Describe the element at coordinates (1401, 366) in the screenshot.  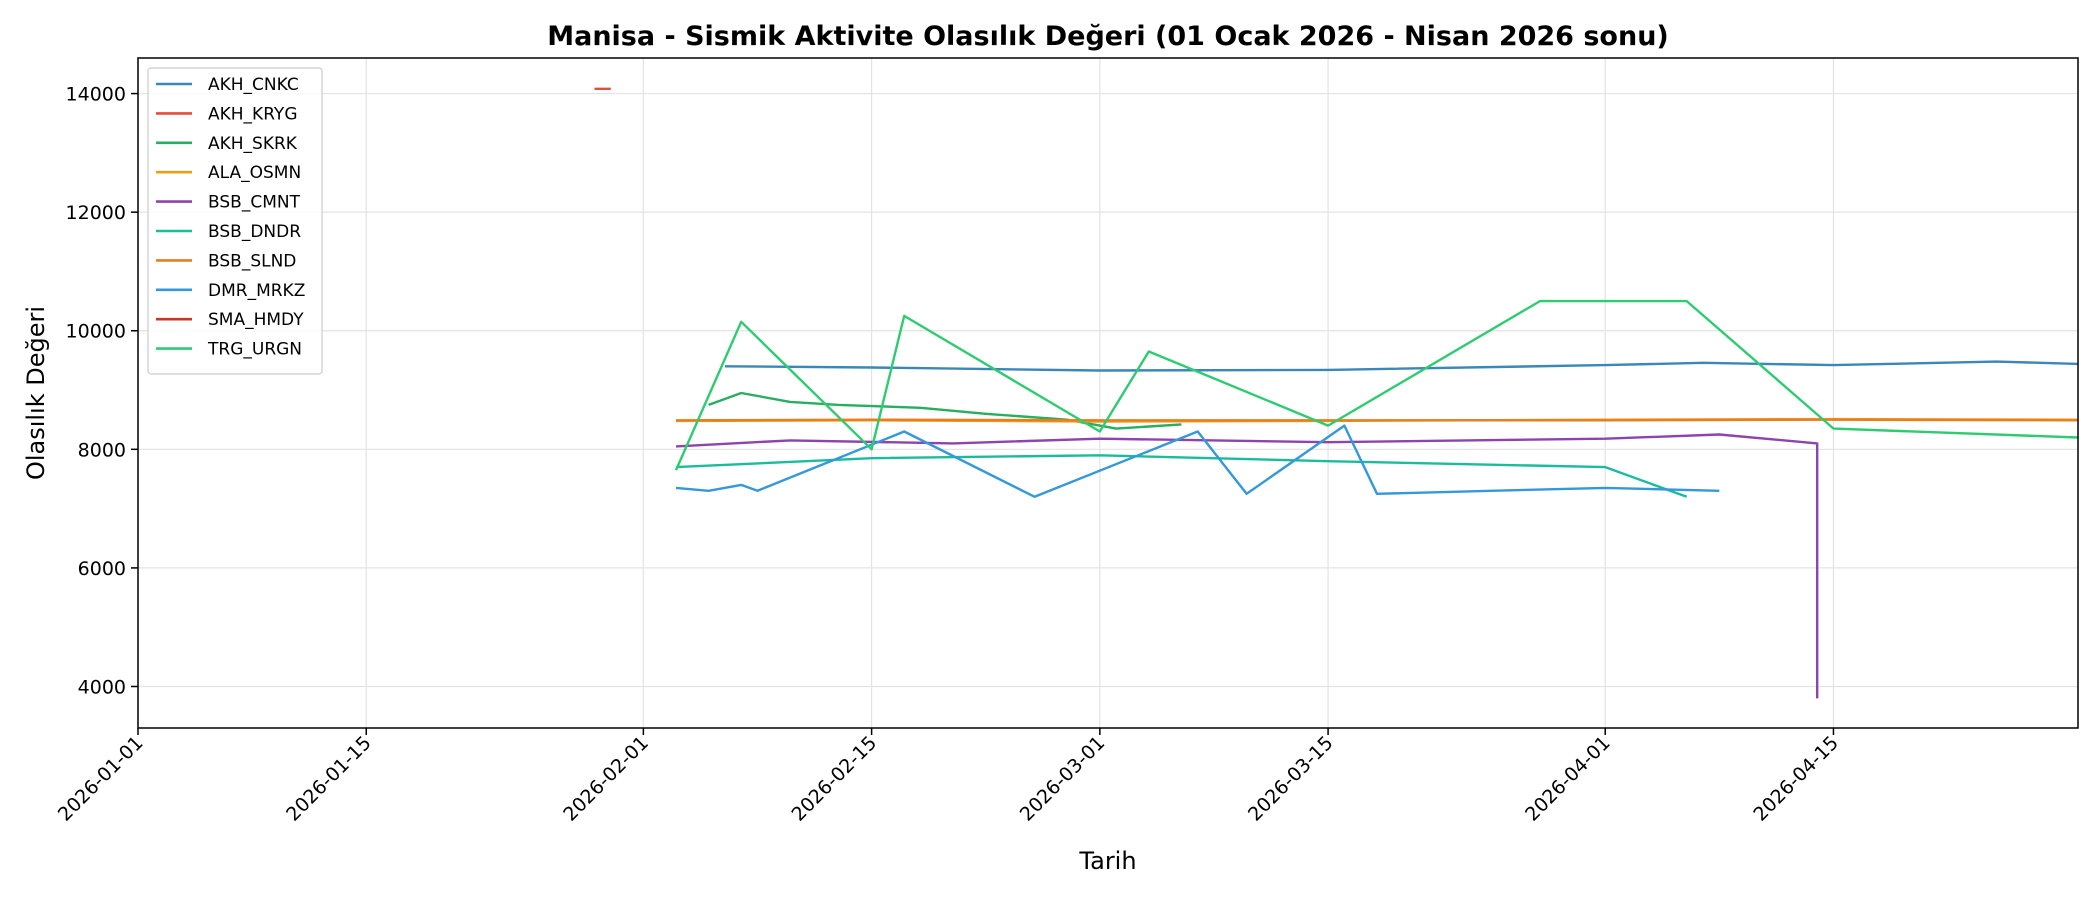
I see `series-line-akh-cnkc` at that location.